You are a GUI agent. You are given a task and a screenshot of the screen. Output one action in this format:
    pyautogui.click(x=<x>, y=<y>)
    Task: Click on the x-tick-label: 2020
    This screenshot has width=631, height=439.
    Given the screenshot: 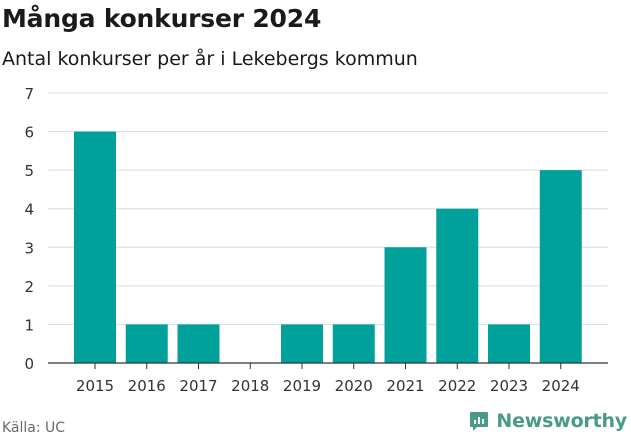 What is the action you would take?
    pyautogui.click(x=354, y=386)
    